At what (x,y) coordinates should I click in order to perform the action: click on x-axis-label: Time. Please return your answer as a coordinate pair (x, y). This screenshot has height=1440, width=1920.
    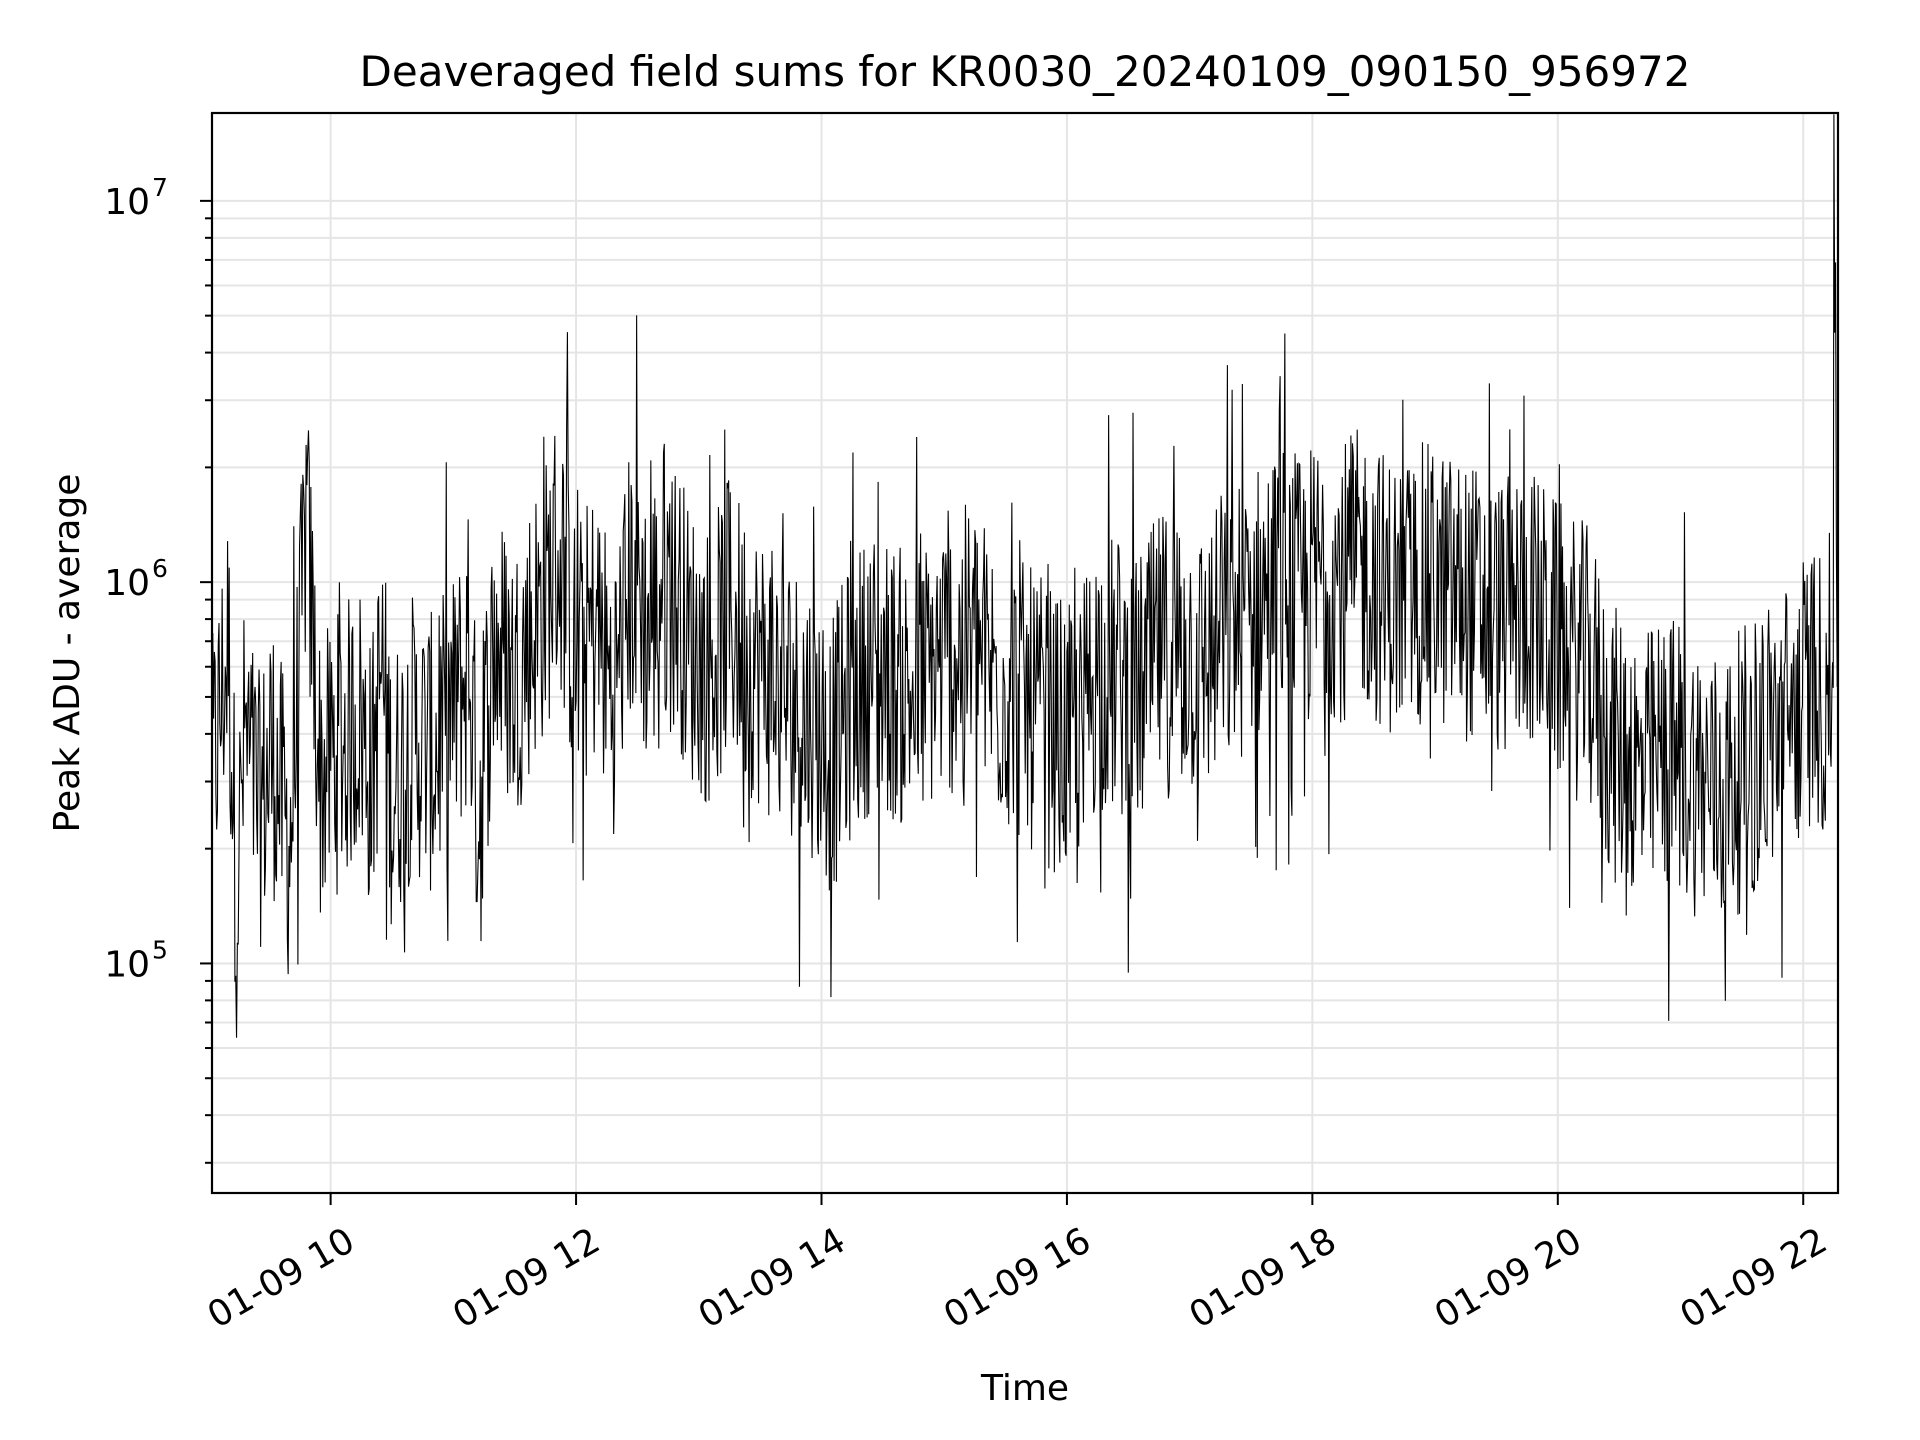
    Looking at the image, I should click on (1024, 1388).